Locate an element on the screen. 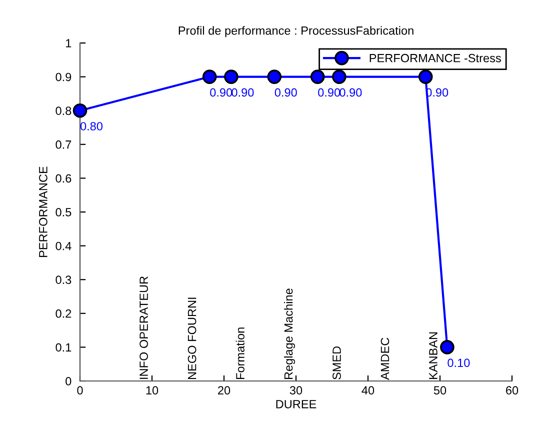  y-tick-label: 1 is located at coordinates (69, 43).